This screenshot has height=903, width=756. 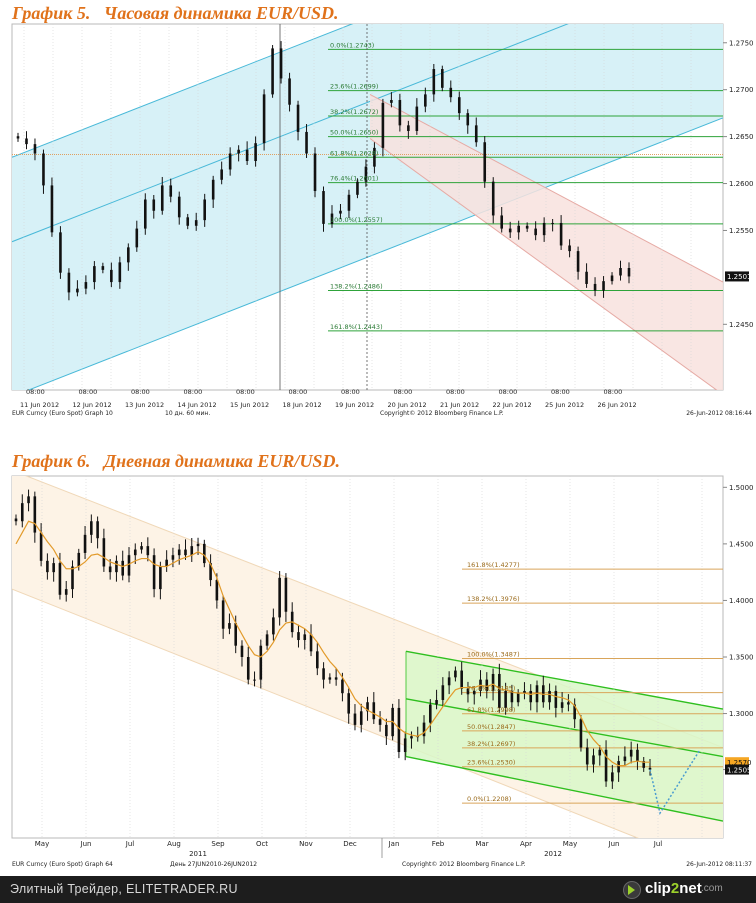 I want to click on chart6-fib-label-8: 161.8%(1.4277), so click(x=493, y=565).